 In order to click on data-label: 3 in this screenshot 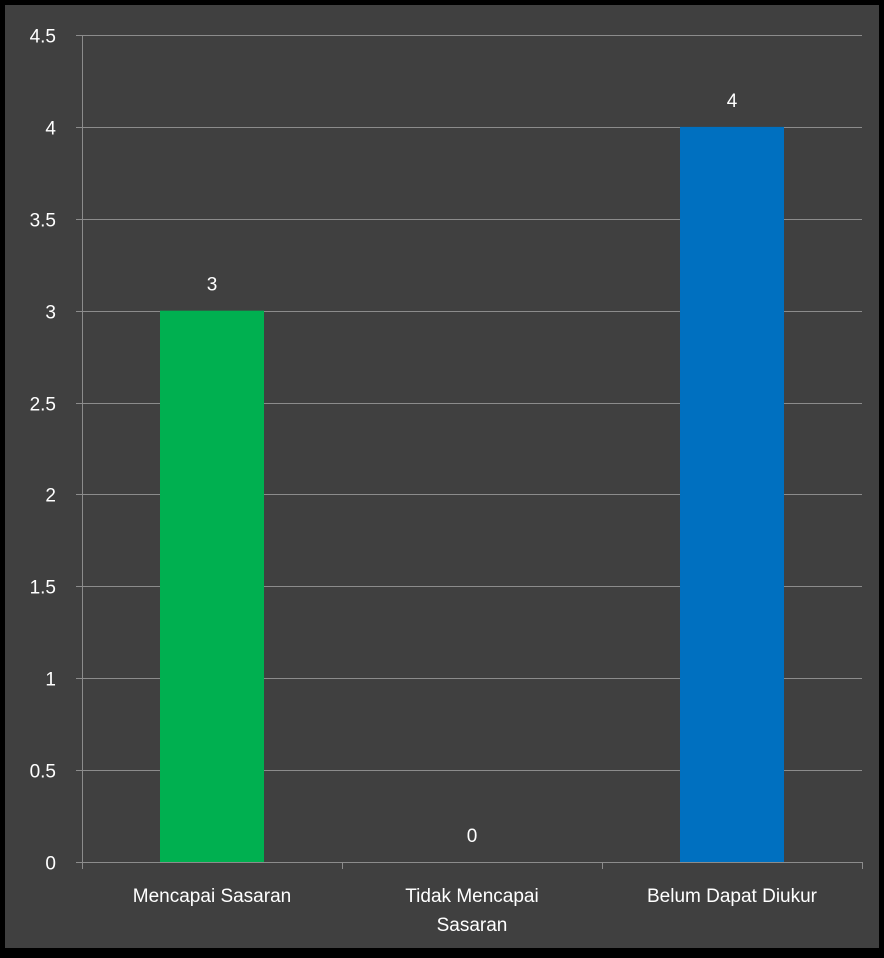, I will do `click(212, 285)`.